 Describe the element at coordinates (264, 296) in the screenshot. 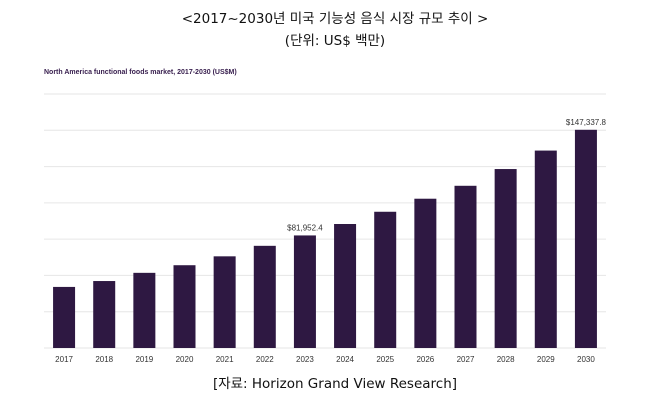

I see `bar-2022` at that location.